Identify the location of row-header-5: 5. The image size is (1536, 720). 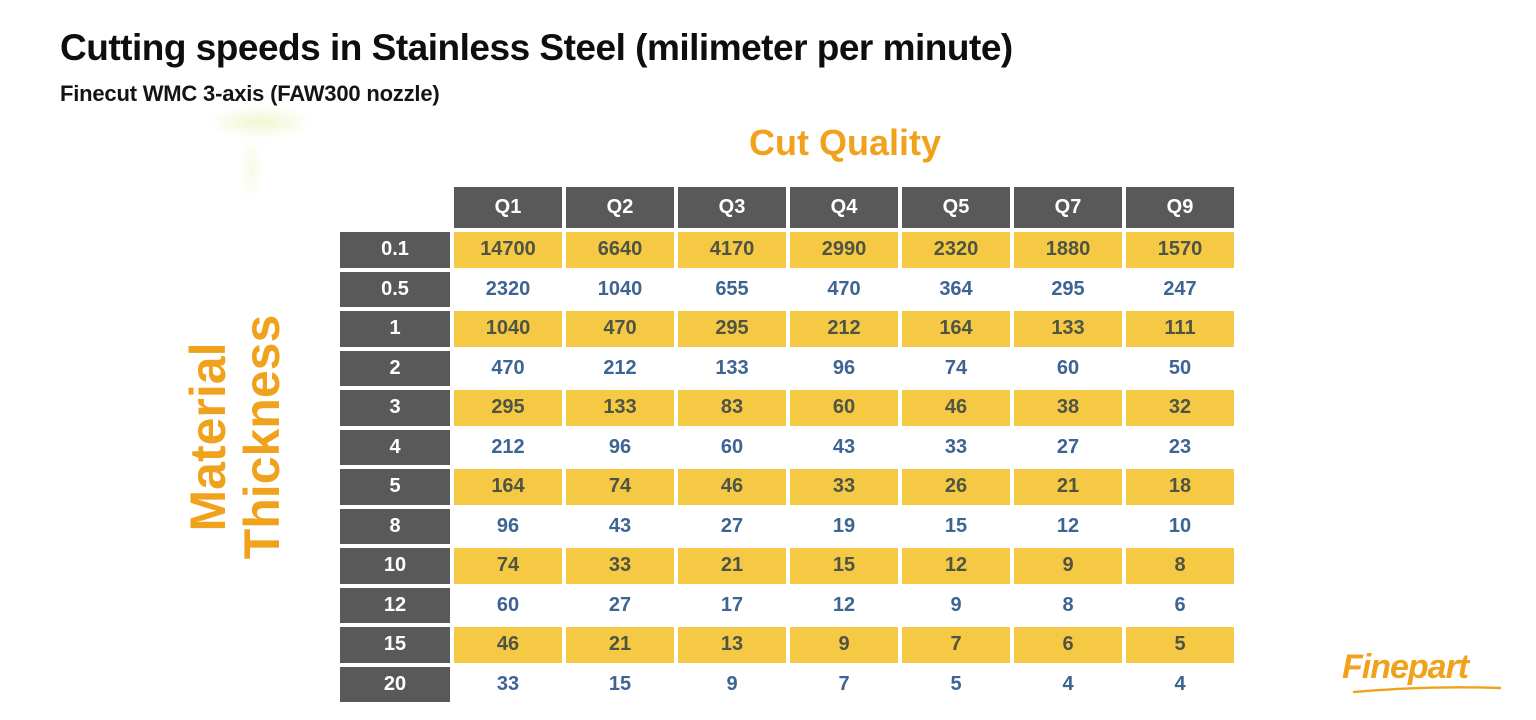
(395, 487).